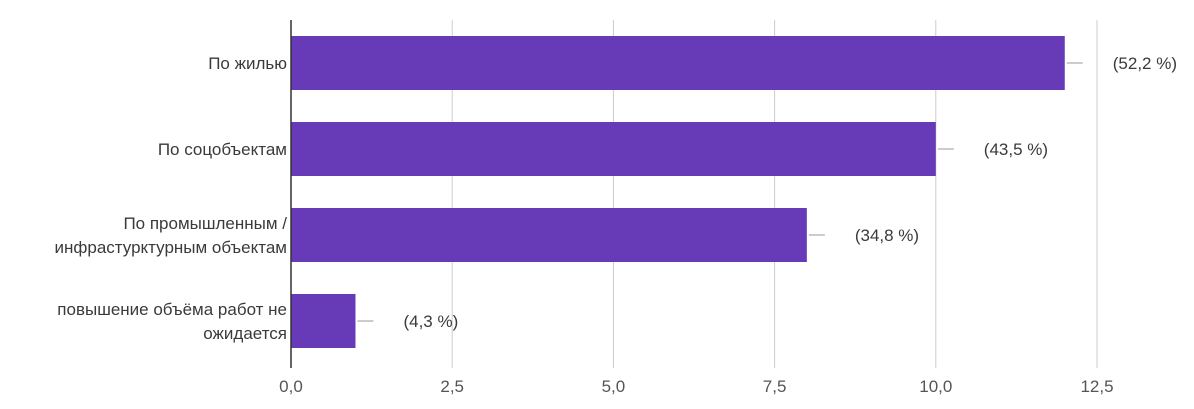  Describe the element at coordinates (430, 321) in the screenshot. I see `value-label: (4,3 %)` at that location.